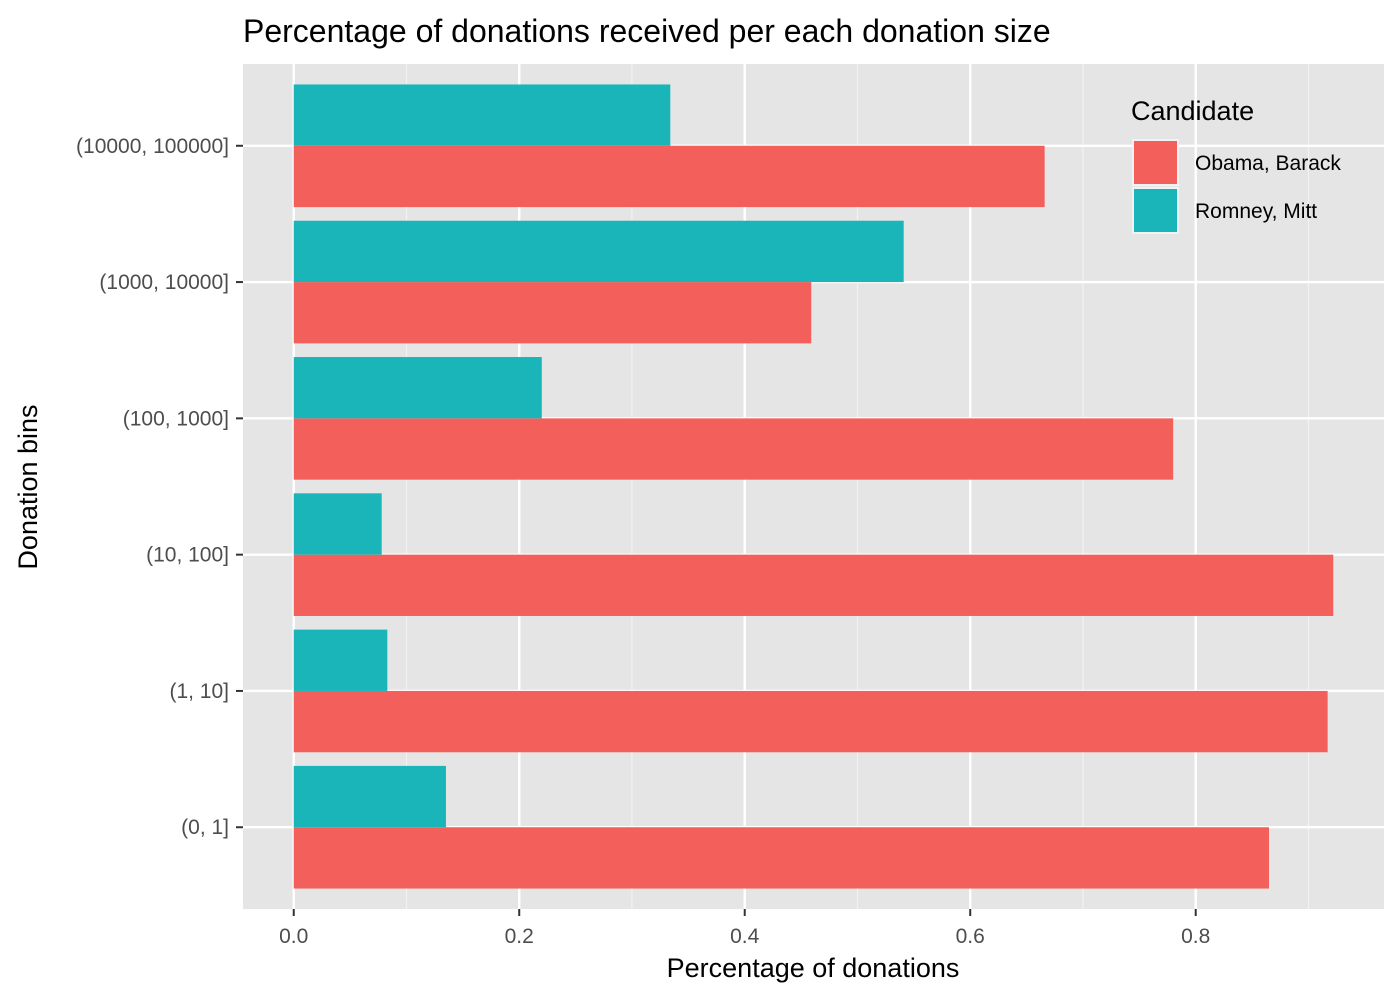 The width and height of the screenshot is (1400, 1005). I want to click on y-tick-label: (0, 1], so click(205, 827).